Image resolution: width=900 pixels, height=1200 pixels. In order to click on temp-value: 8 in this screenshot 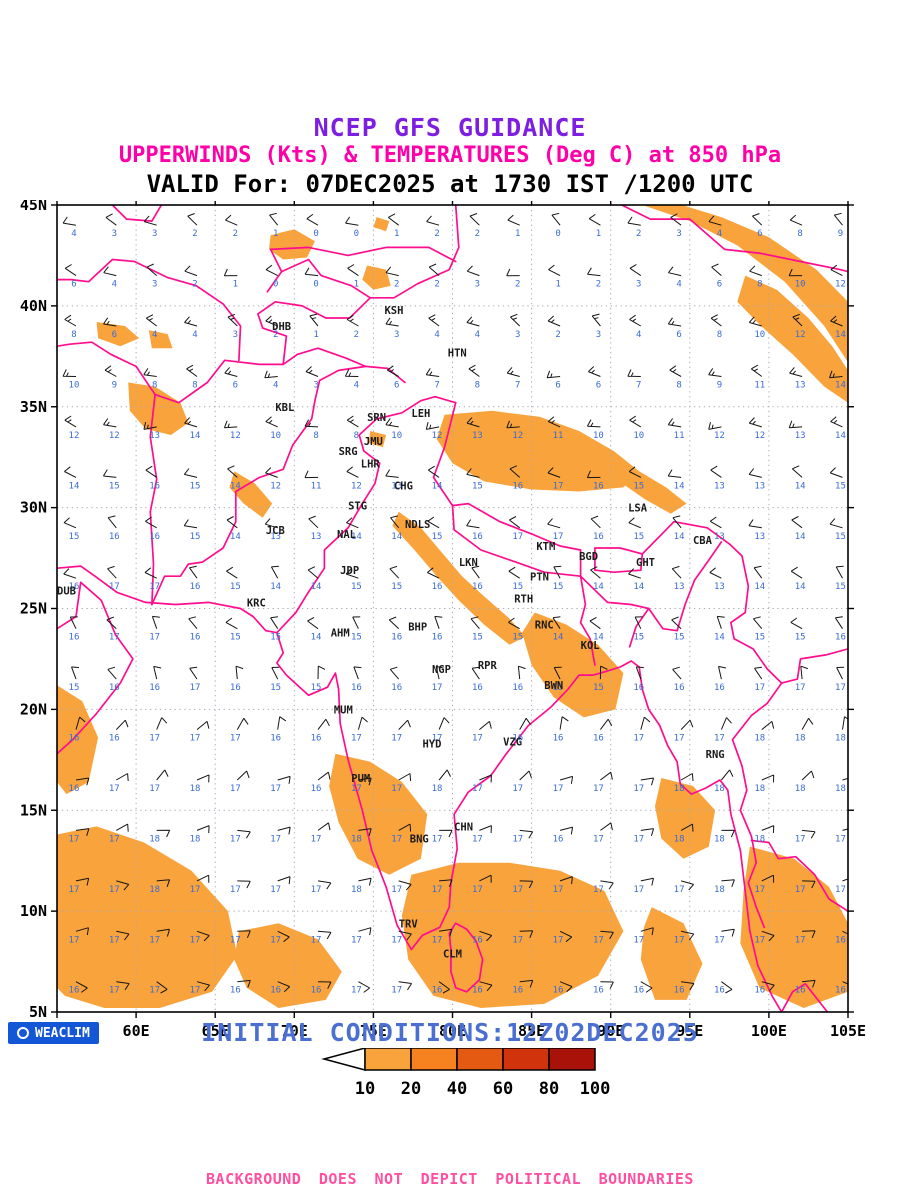, I will do `click(315, 436)`.